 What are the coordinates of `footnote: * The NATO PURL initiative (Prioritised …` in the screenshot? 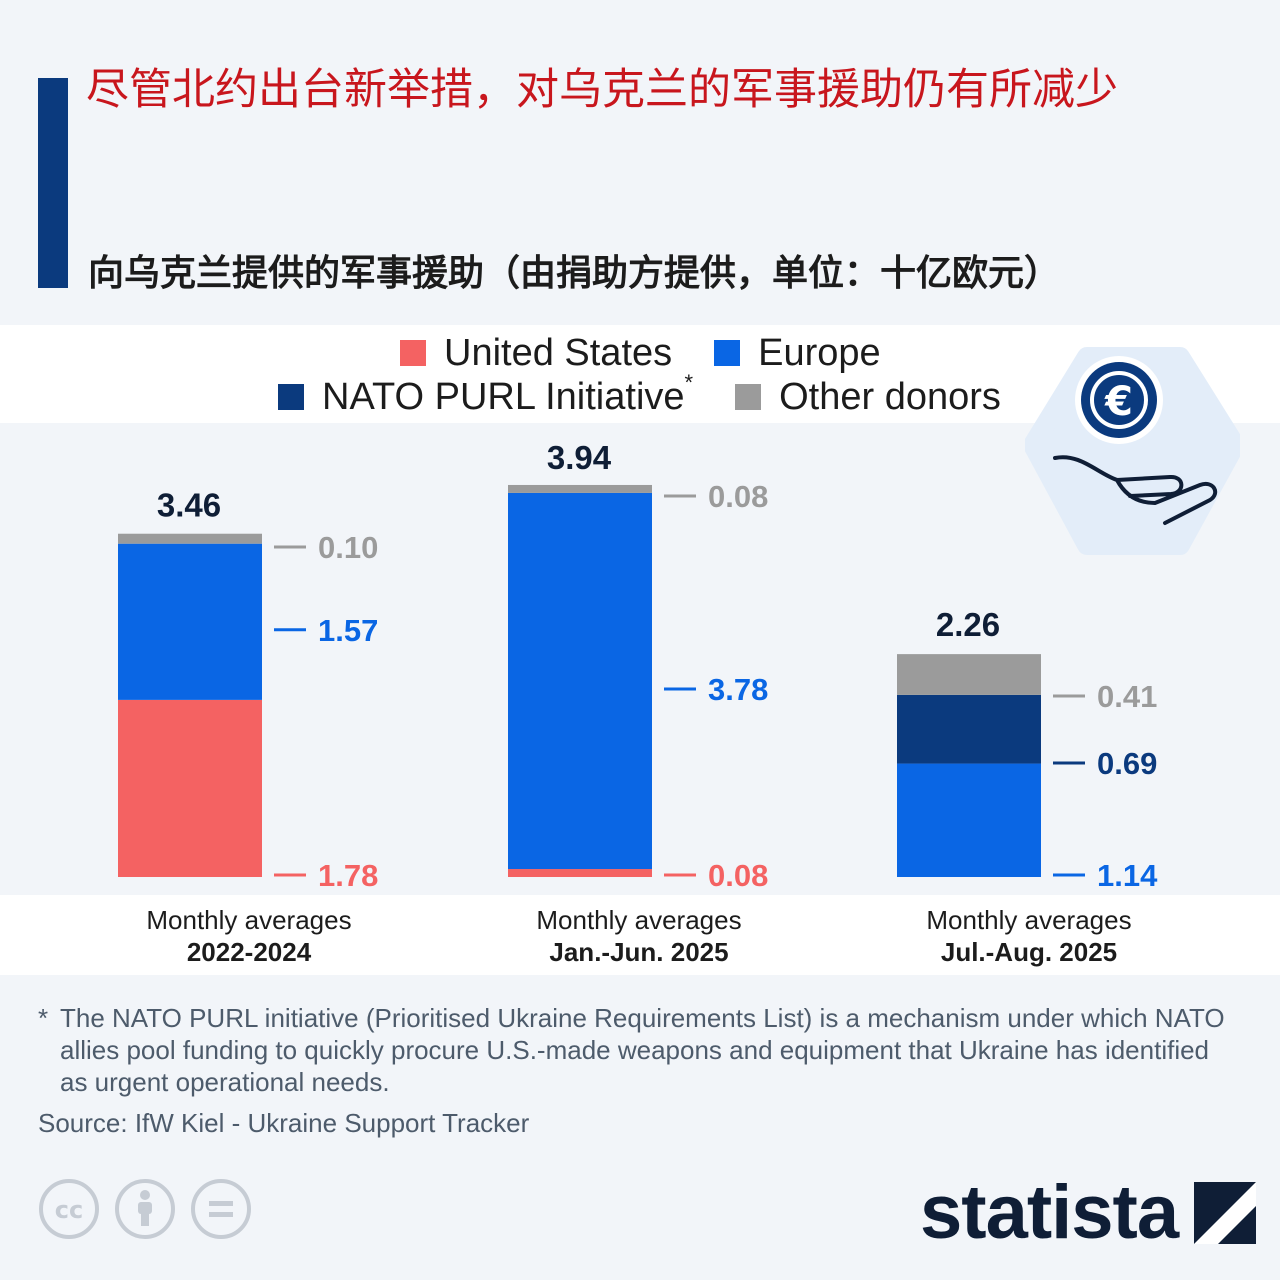 It's located at (638, 1050).